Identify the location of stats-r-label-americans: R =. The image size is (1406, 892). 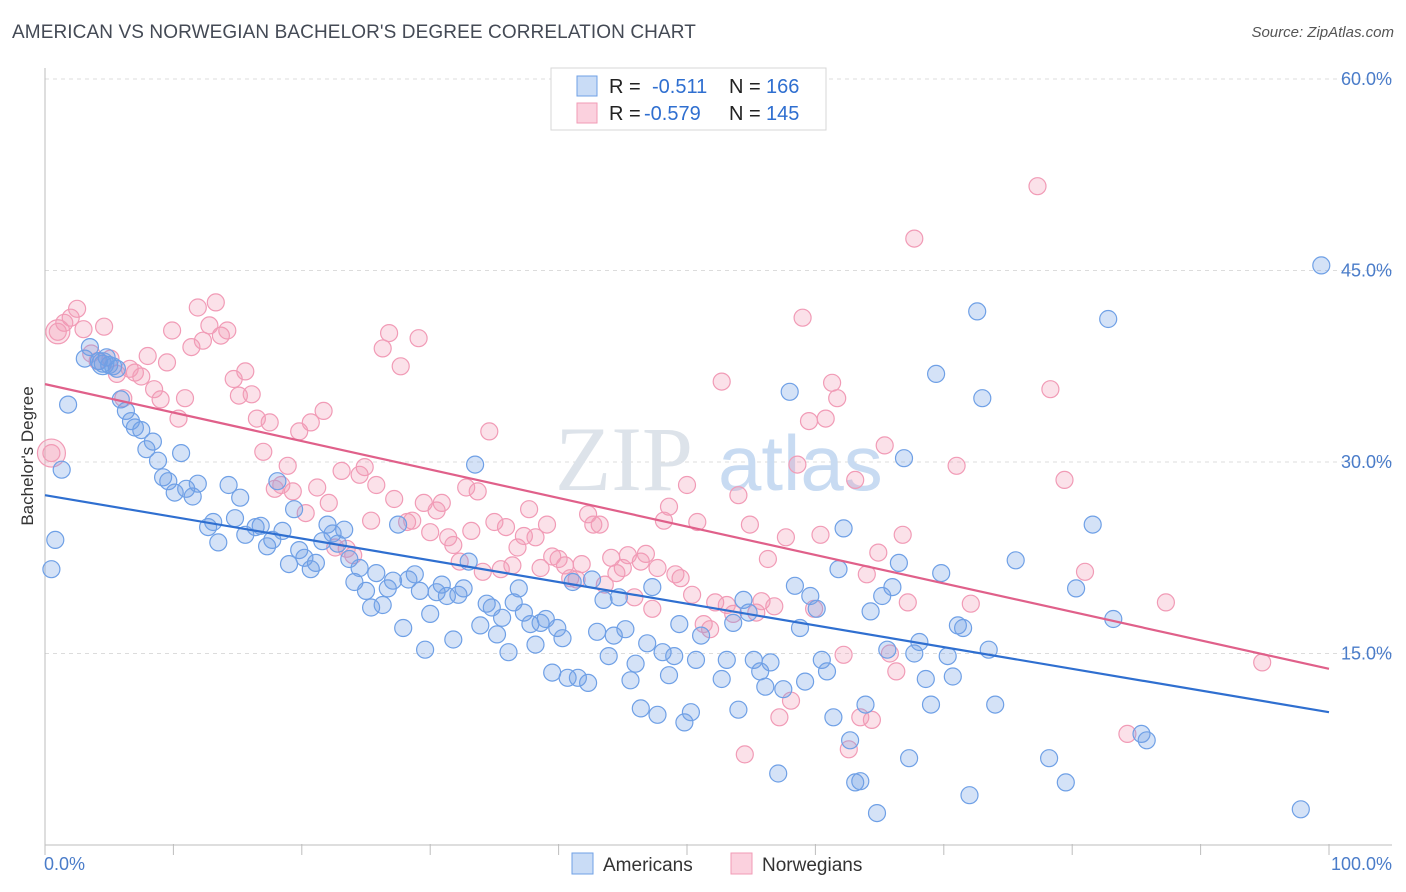
(625, 87).